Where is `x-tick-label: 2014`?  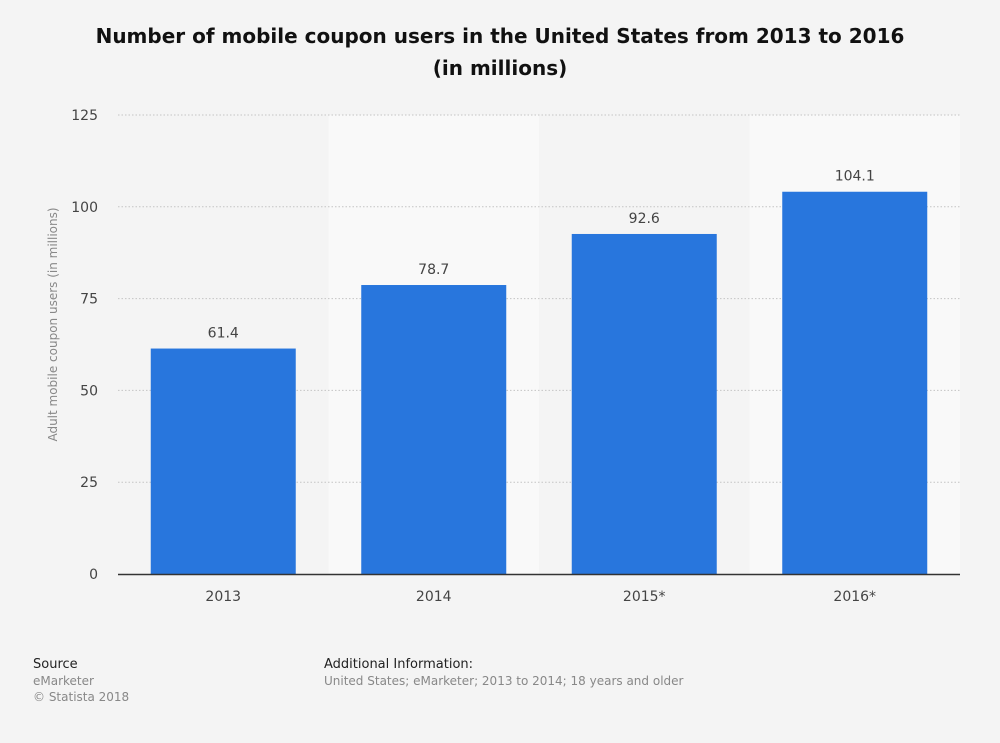 x-tick-label: 2014 is located at coordinates (434, 597).